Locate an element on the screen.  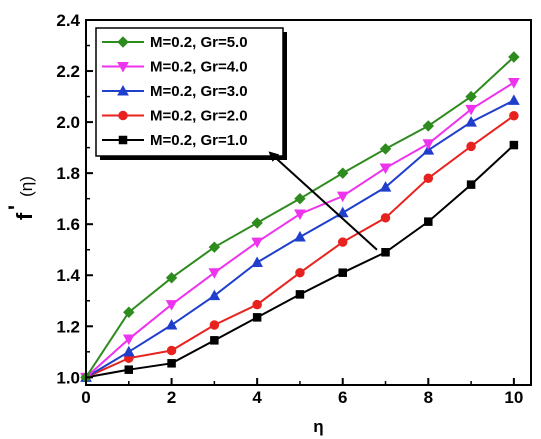
legend-label: M=0.2, Gr=2.0 is located at coordinates (199, 116).